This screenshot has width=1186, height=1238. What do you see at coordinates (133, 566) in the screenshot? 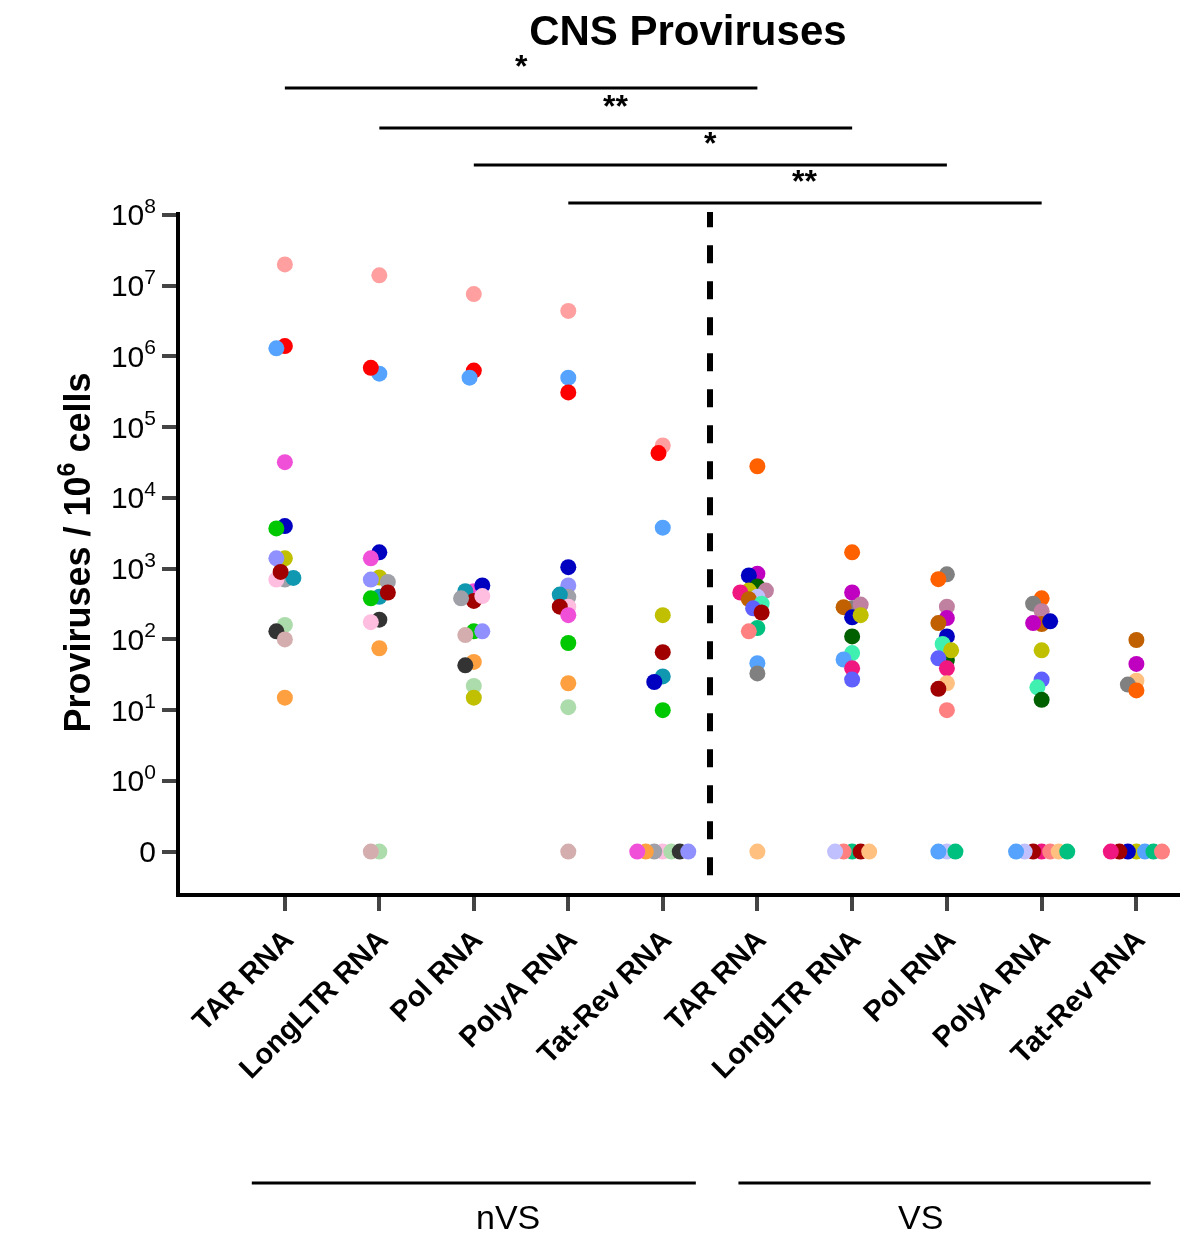
I see `y-tick-label: 10$^{3}$` at bounding box center [133, 566].